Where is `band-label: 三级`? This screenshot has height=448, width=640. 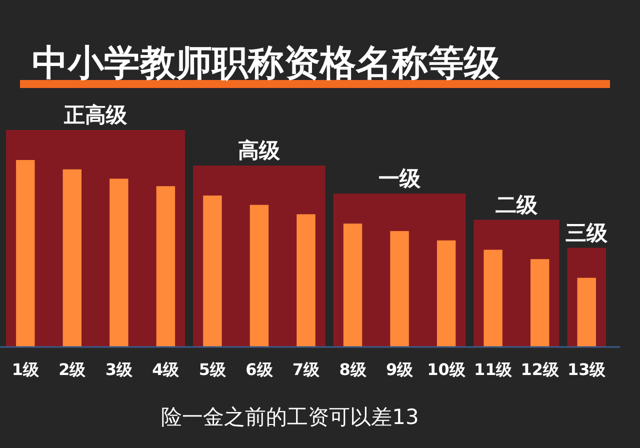
band-label: 三级 is located at coordinates (587, 232).